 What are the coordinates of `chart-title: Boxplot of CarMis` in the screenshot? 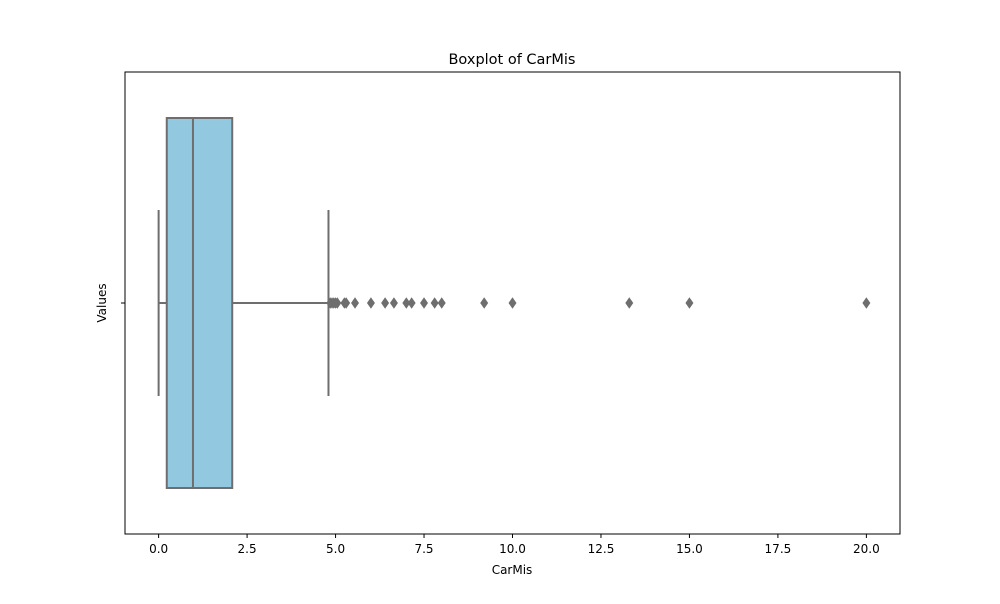 It's located at (511, 60).